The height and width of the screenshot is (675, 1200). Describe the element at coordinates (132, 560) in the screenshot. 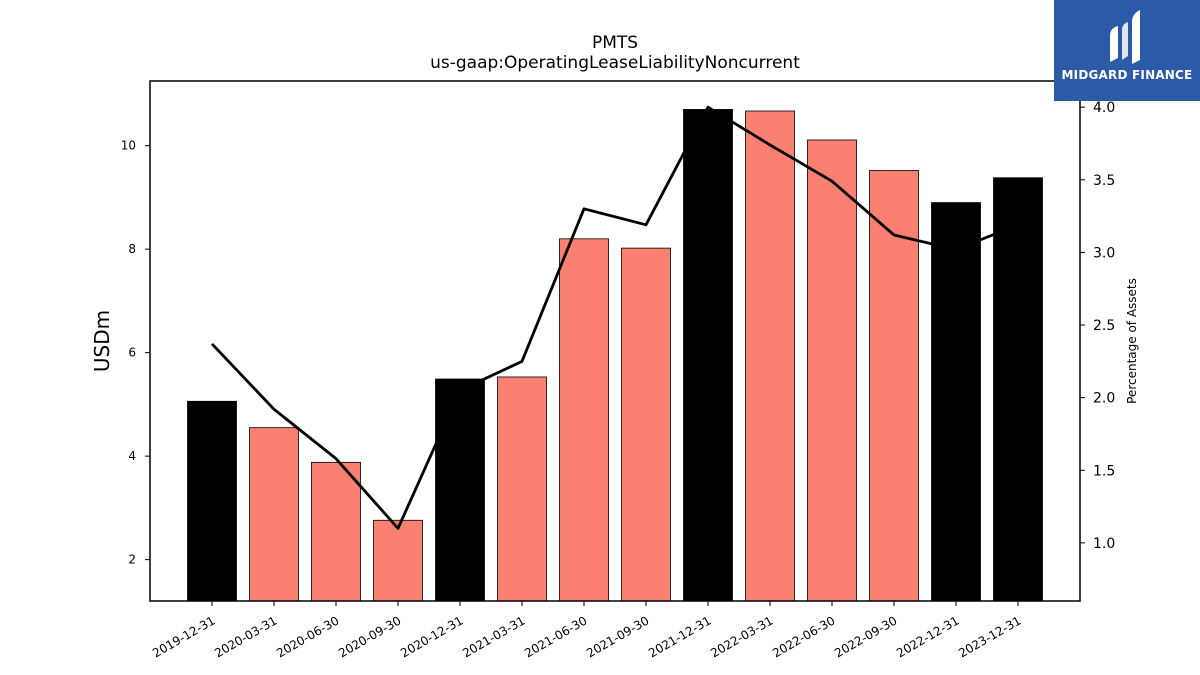

I see `y-tick-label: 2` at that location.